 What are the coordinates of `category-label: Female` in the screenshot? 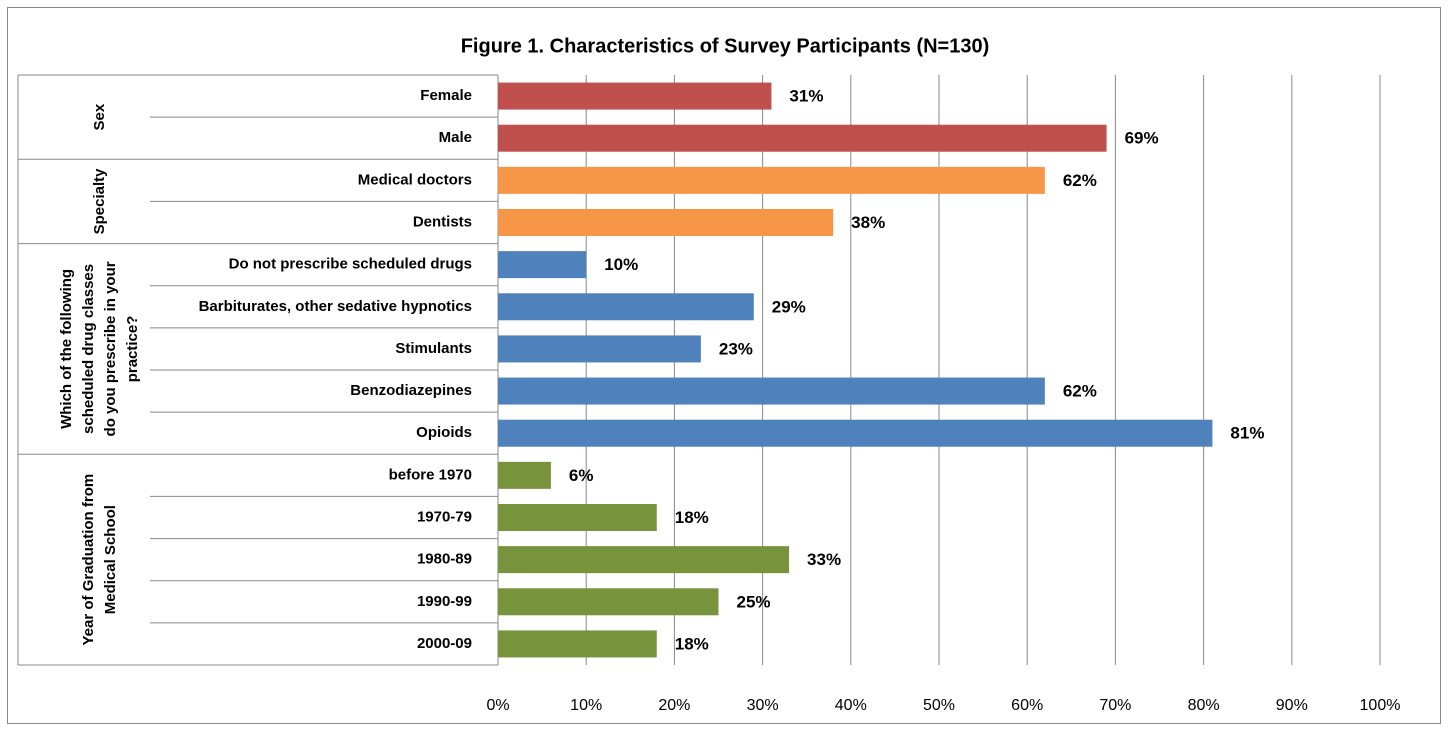 It's located at (446, 95).